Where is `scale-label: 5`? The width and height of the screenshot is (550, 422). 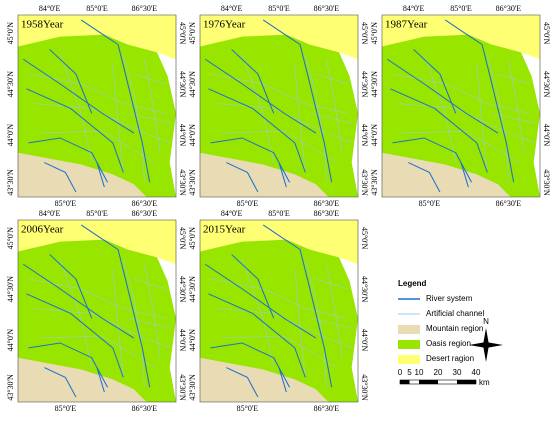 scale-label: 5 is located at coordinates (409, 372).